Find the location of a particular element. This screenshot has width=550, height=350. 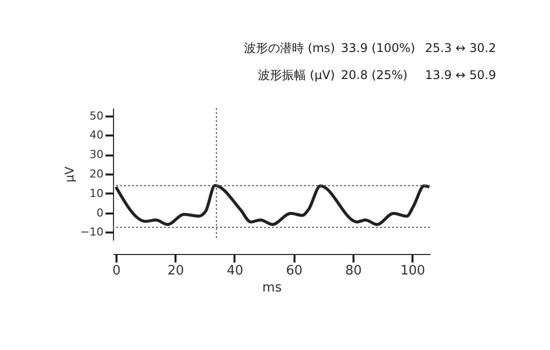

y-tick-label: 30 is located at coordinates (97, 155).